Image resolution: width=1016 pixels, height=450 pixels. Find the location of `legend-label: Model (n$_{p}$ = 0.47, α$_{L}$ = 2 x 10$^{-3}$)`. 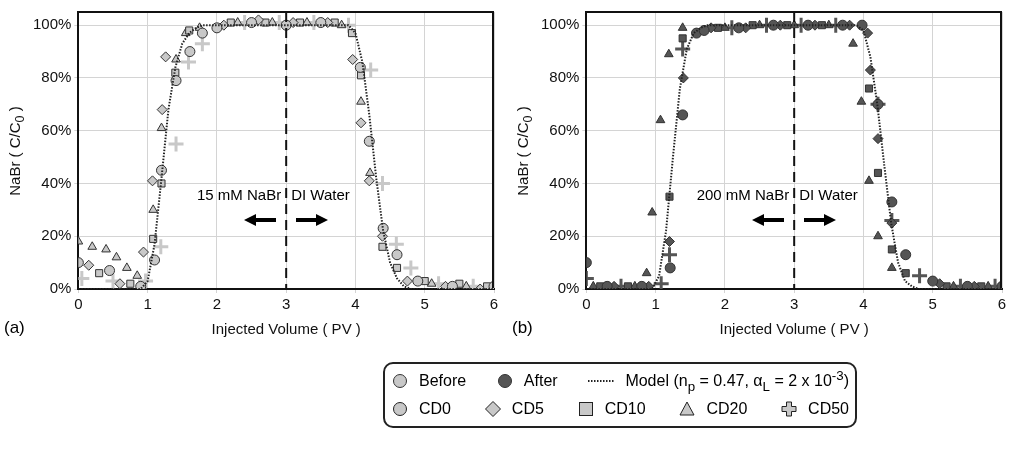

legend-label: Model (n$_{p}$ = 0.47, α$_{L}$ = 2 x 10$^{-3}$) is located at coordinates (737, 381).